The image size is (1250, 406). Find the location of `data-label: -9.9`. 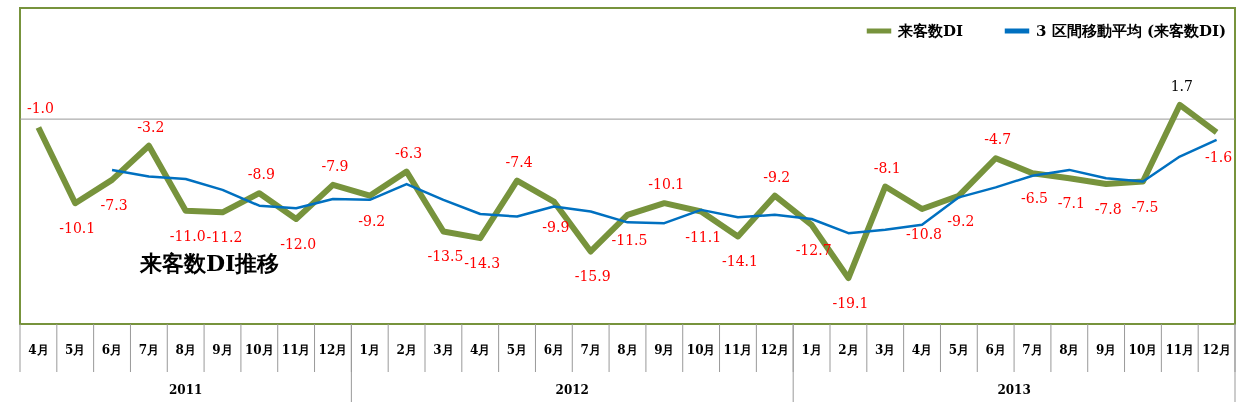

data-label: -9.9 is located at coordinates (556, 226).